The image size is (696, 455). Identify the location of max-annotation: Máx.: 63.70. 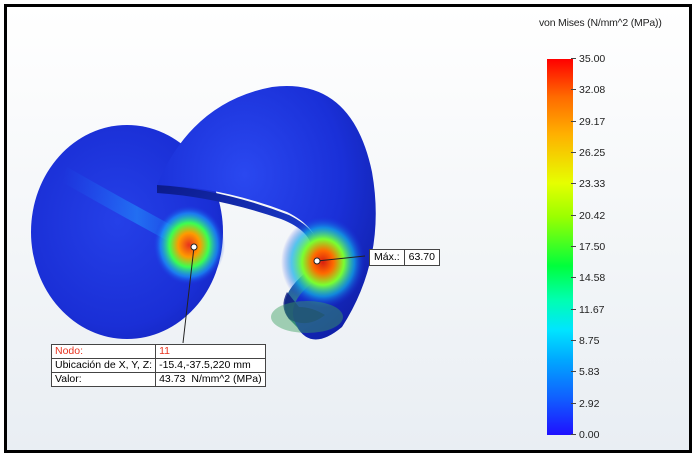
(404, 257).